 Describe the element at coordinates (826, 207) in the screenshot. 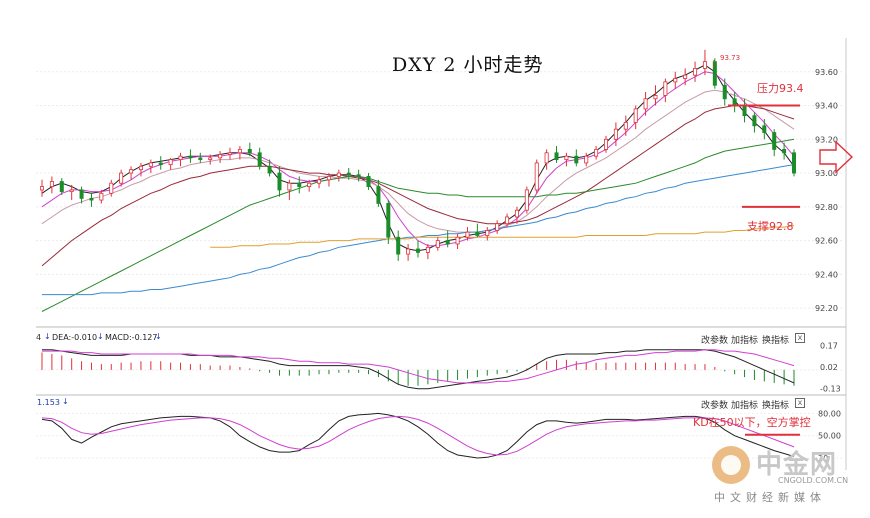

I see `main-y-tick-label: 92.80` at that location.